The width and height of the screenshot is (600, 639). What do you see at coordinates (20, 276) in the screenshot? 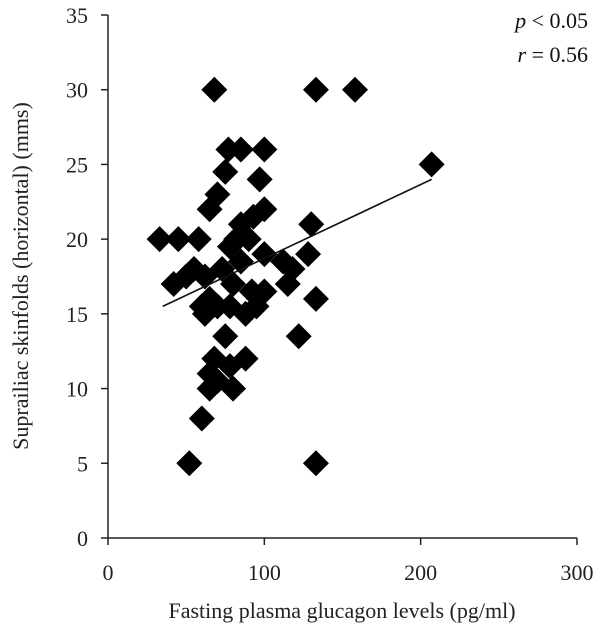
I see `y-axis-title: Suprailiac skinfolds (horizontal) (mms)` at bounding box center [20, 276].